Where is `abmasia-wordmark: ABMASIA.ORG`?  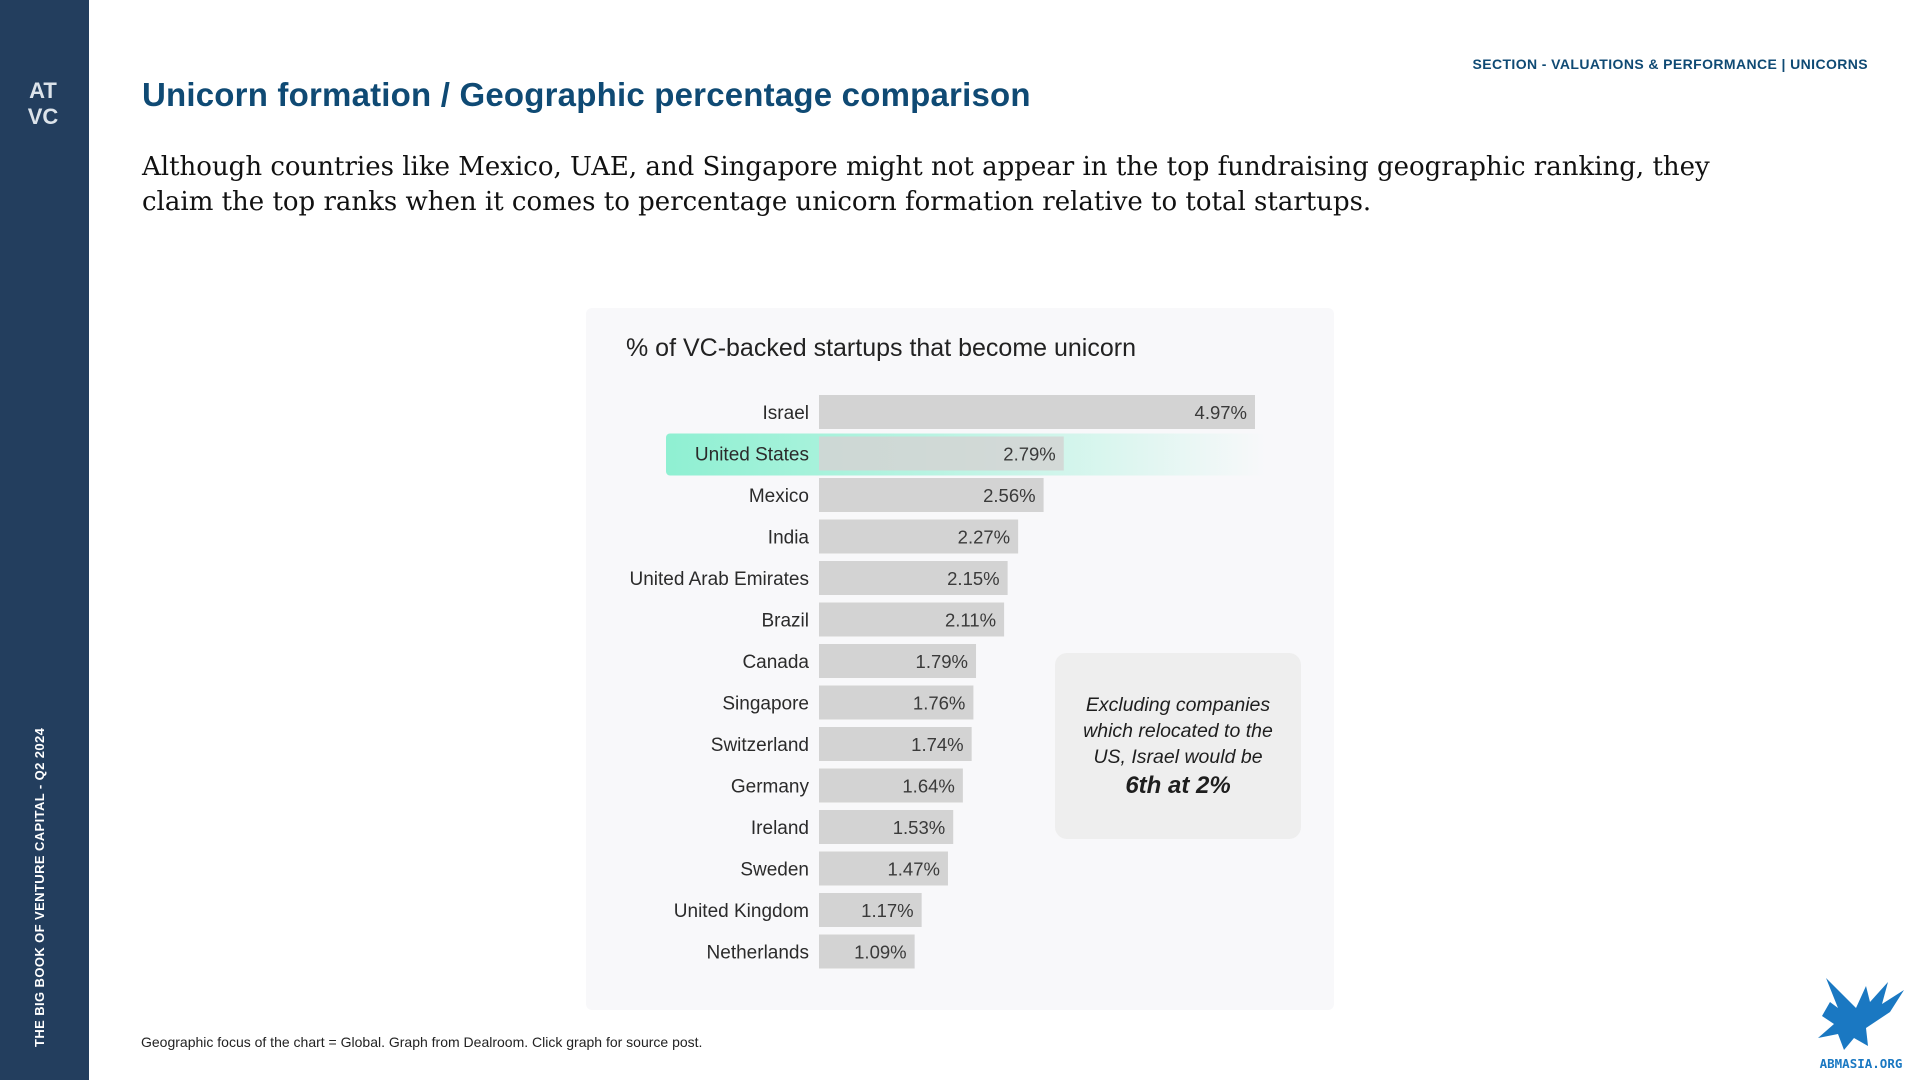 abmasia-wordmark: ABMASIA.ORG is located at coordinates (1861, 1063).